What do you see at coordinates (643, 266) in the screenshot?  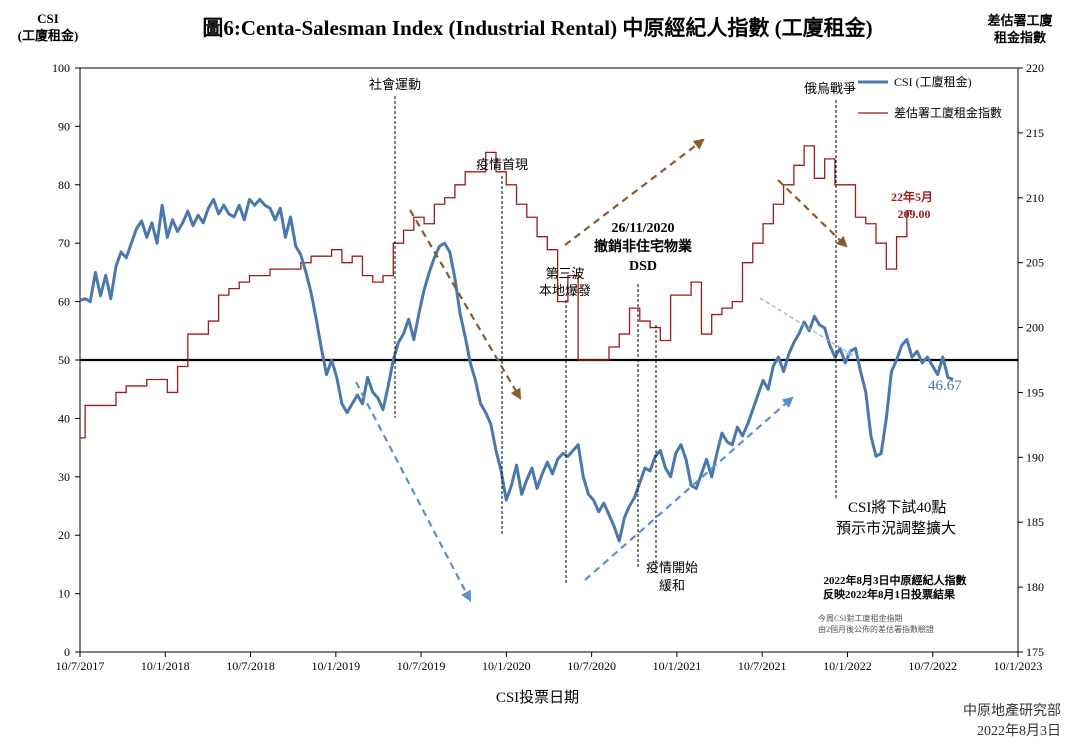 I see `annot-dsd-3: DSD` at bounding box center [643, 266].